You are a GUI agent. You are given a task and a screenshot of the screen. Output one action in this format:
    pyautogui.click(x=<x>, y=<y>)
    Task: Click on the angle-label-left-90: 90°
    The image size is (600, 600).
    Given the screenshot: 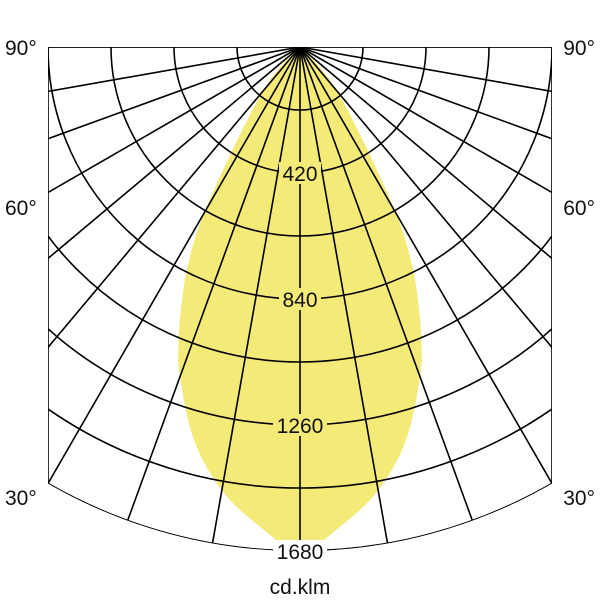 What is the action you would take?
    pyautogui.click(x=21, y=48)
    